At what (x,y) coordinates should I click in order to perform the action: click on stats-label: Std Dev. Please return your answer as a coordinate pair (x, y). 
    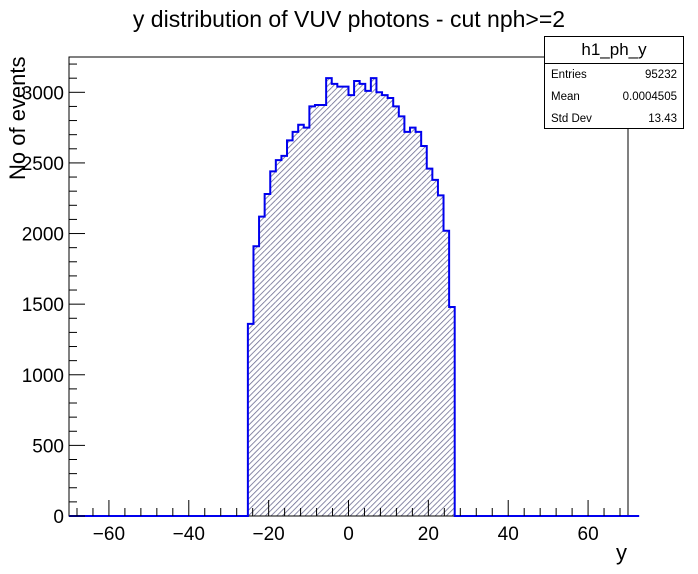
    Looking at the image, I should click on (571, 119).